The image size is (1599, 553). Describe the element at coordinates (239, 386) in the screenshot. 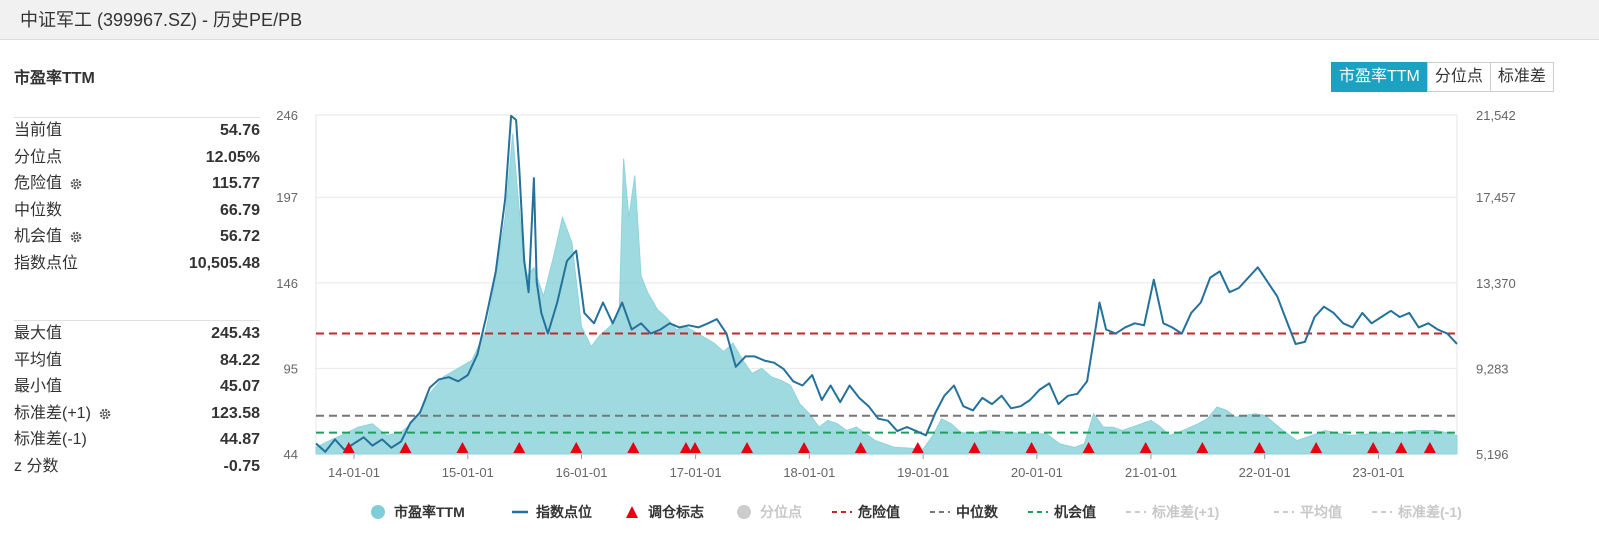

I see `stat-value: 45.07` at that location.